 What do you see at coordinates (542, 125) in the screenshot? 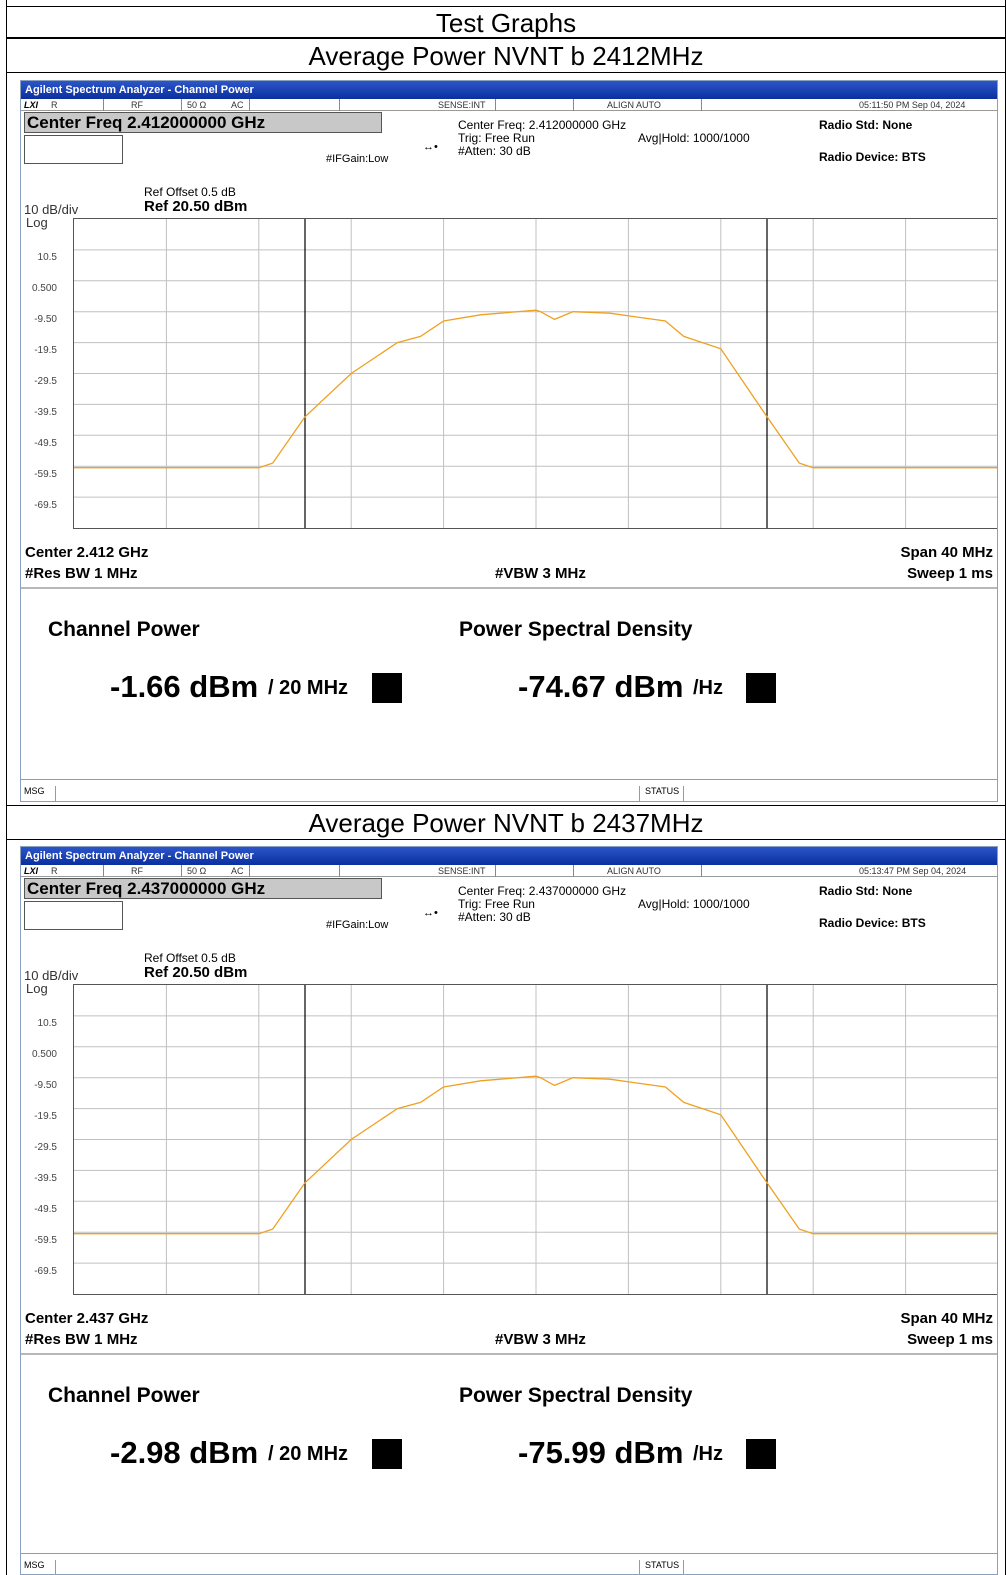
I see `center-freq-info: Center Freq: 2.412000000 GHz` at bounding box center [542, 125].